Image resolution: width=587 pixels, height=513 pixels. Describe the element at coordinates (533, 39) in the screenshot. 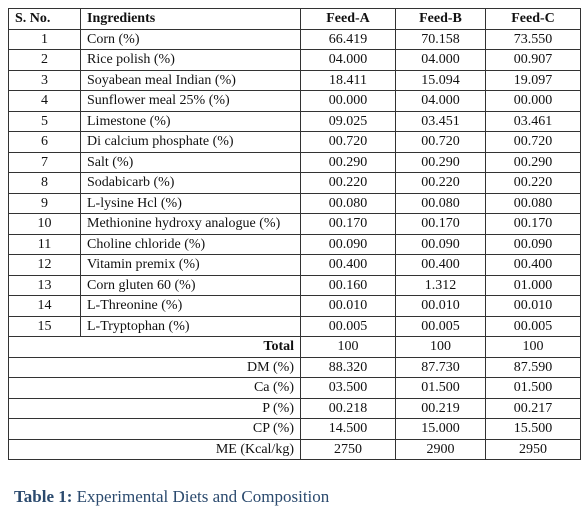

I see `cell: 73.550` at that location.